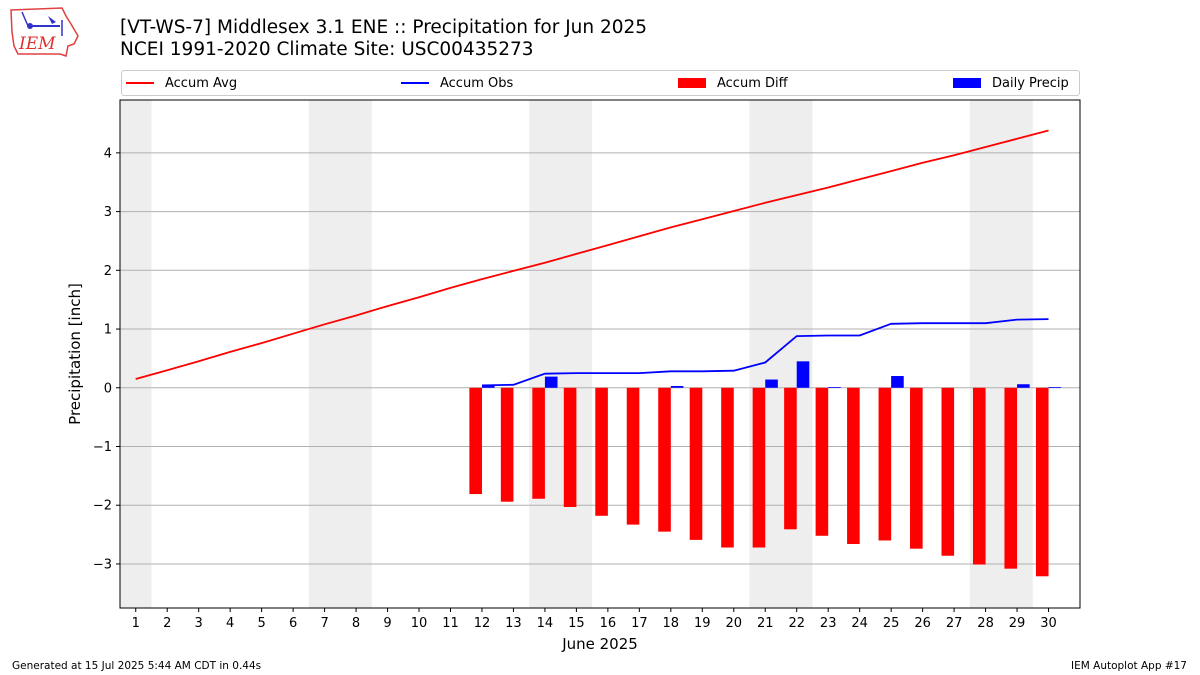  What do you see at coordinates (859, 623) in the screenshot?
I see `x-tick-label: 24` at bounding box center [859, 623].